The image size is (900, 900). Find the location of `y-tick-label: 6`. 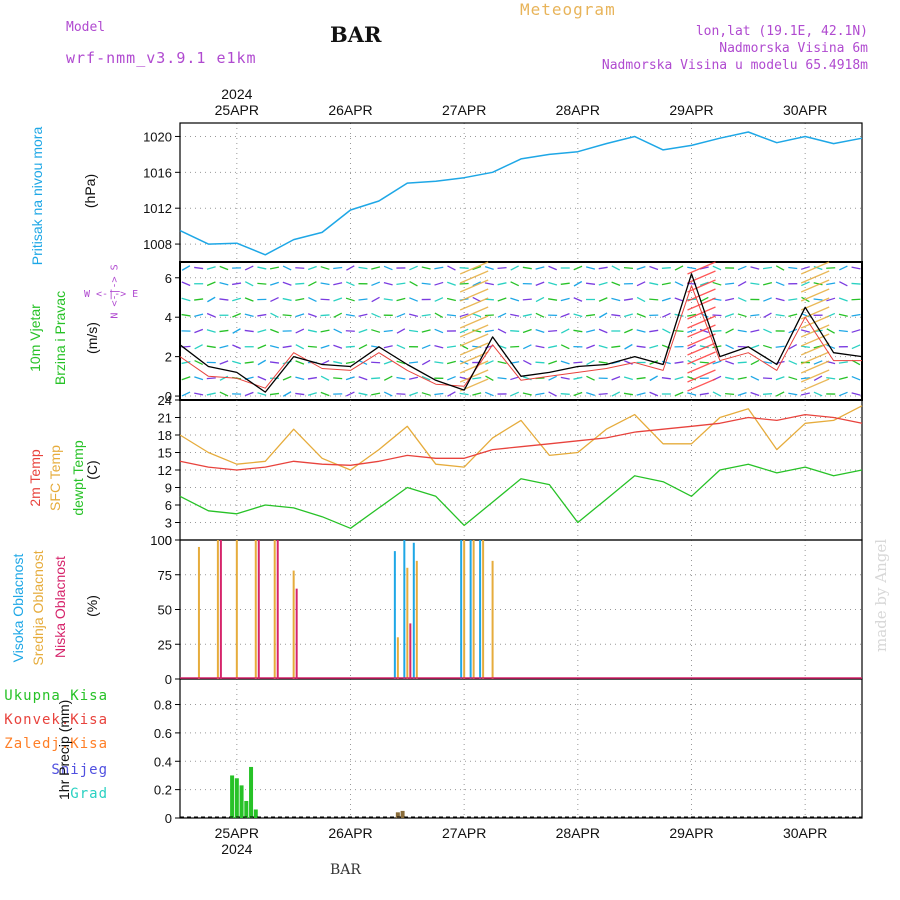

y-tick-label: 6 is located at coordinates (168, 505).